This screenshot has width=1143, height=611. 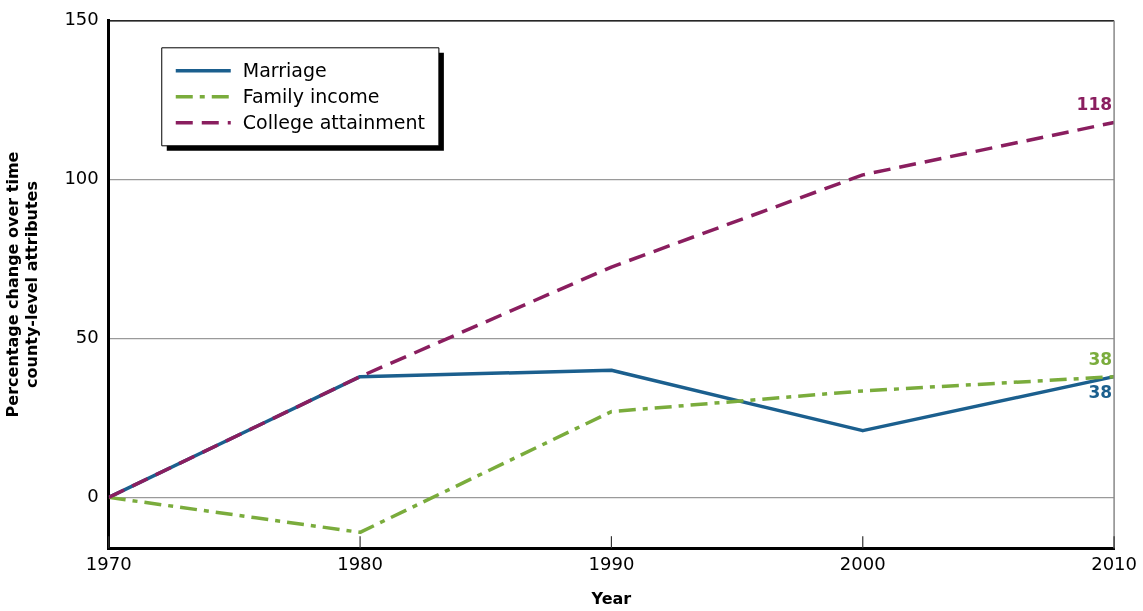 I want to click on legend-label: College attainment, so click(x=333, y=121).